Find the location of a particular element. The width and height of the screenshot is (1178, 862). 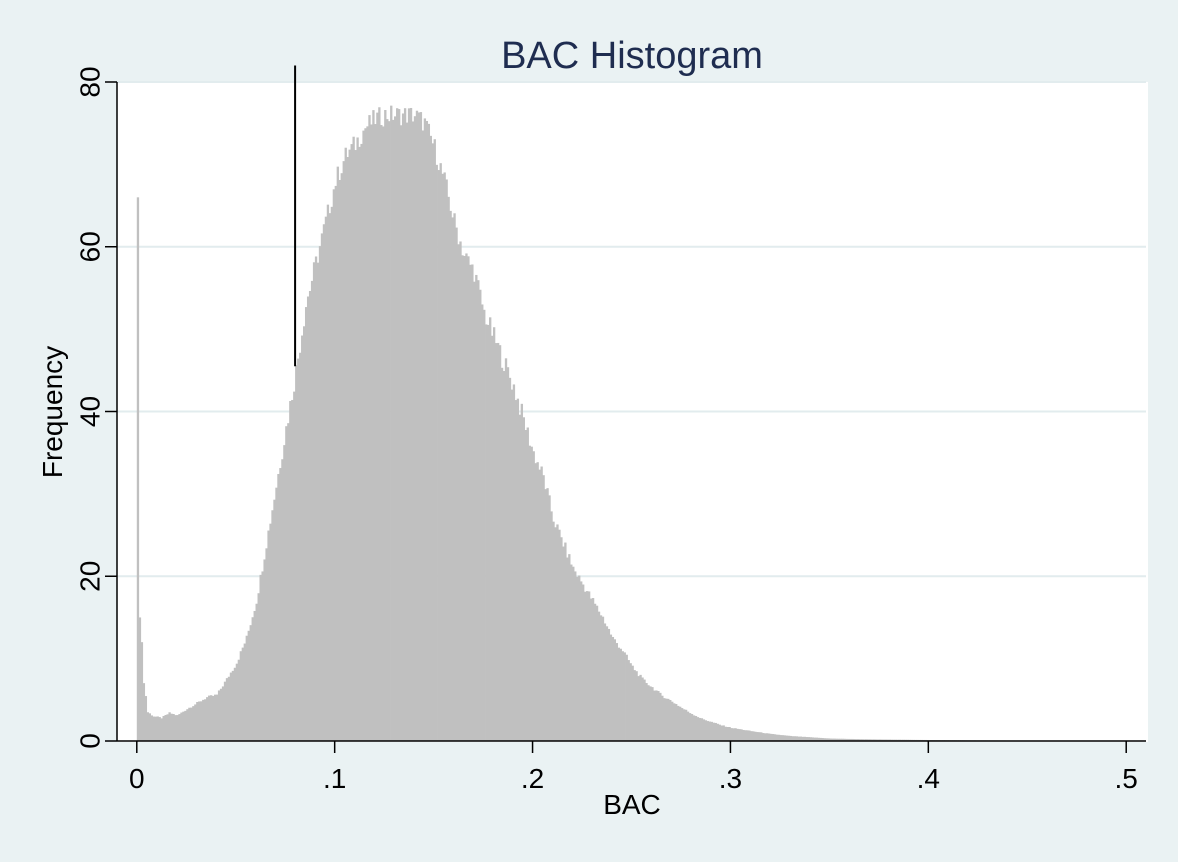

y-tick-label-20: 20 is located at coordinates (89, 576).